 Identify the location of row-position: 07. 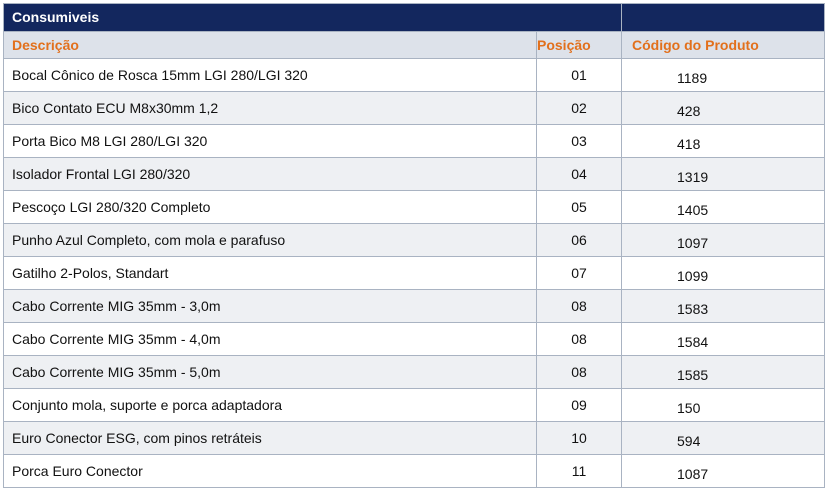
(579, 273).